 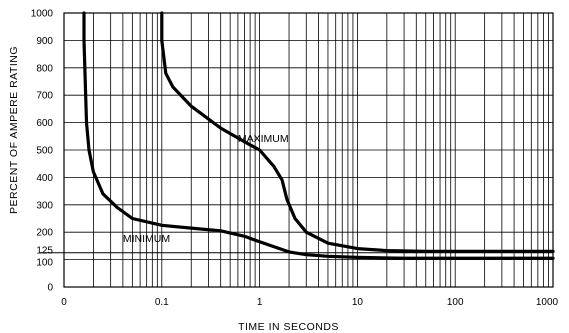 I want to click on curve-labels: MAXIMUM MINIMUM, so click(x=206, y=189).